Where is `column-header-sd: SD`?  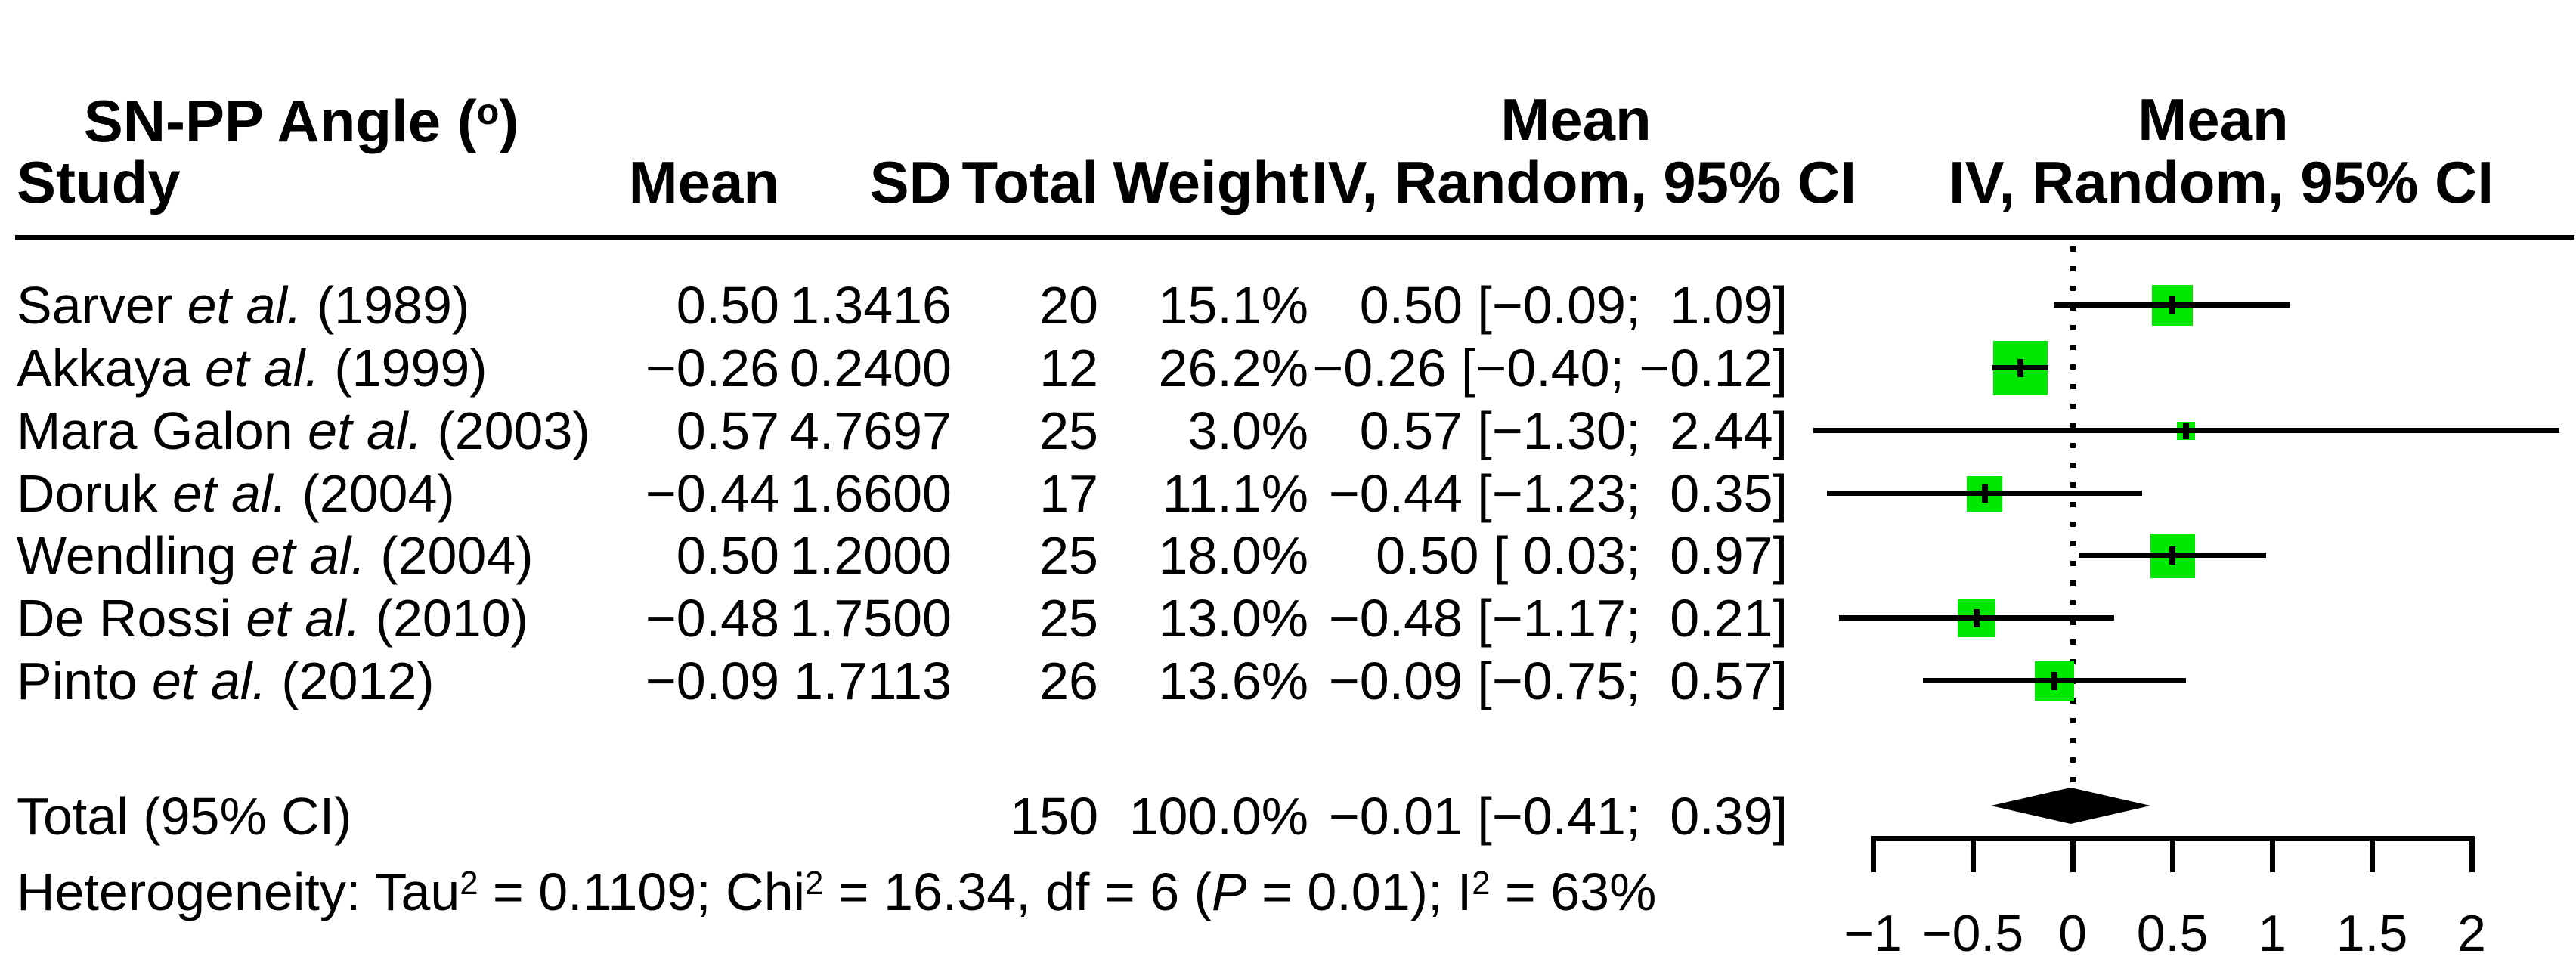
column-header-sd: SD is located at coordinates (910, 182).